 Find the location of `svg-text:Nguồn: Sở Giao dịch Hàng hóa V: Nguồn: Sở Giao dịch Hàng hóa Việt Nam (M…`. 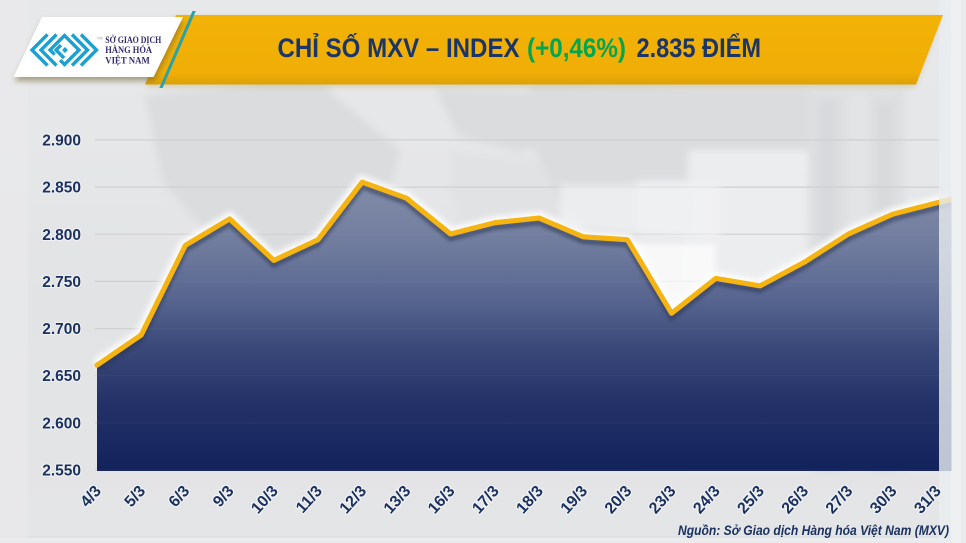

svg-text:Nguồn: Sở Giao dịch Hàng hóa V: Nguồn: Sở Giao dịch Hàng hóa Việt Nam (M… is located at coordinates (813, 530).